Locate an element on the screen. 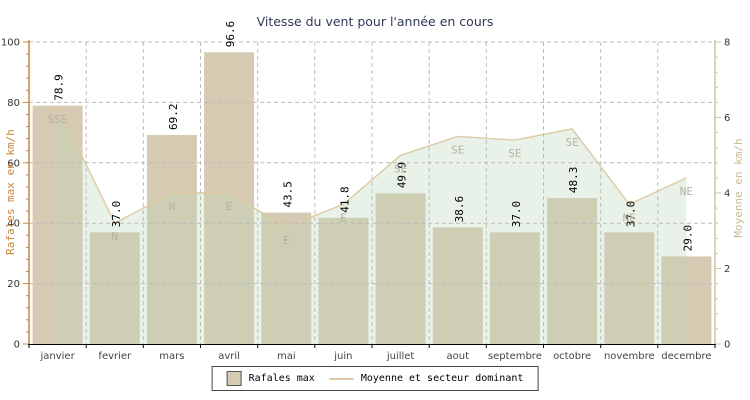 Image resolution: width=750 pixels, height=400 pixels. y-axis-left-title: Rafales max en km/h is located at coordinates (10, 192).